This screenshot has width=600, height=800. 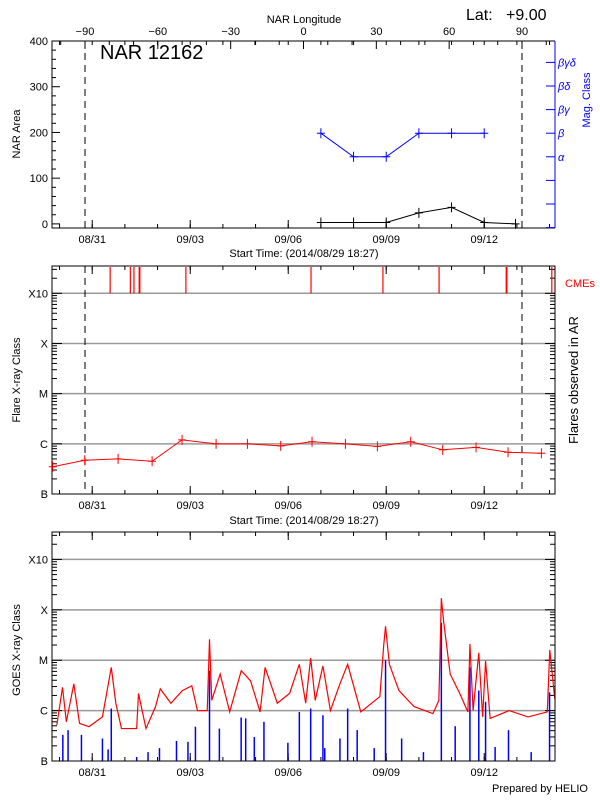 What do you see at coordinates (522, 32) in the screenshot?
I see `longitude-tick-label: 90` at bounding box center [522, 32].